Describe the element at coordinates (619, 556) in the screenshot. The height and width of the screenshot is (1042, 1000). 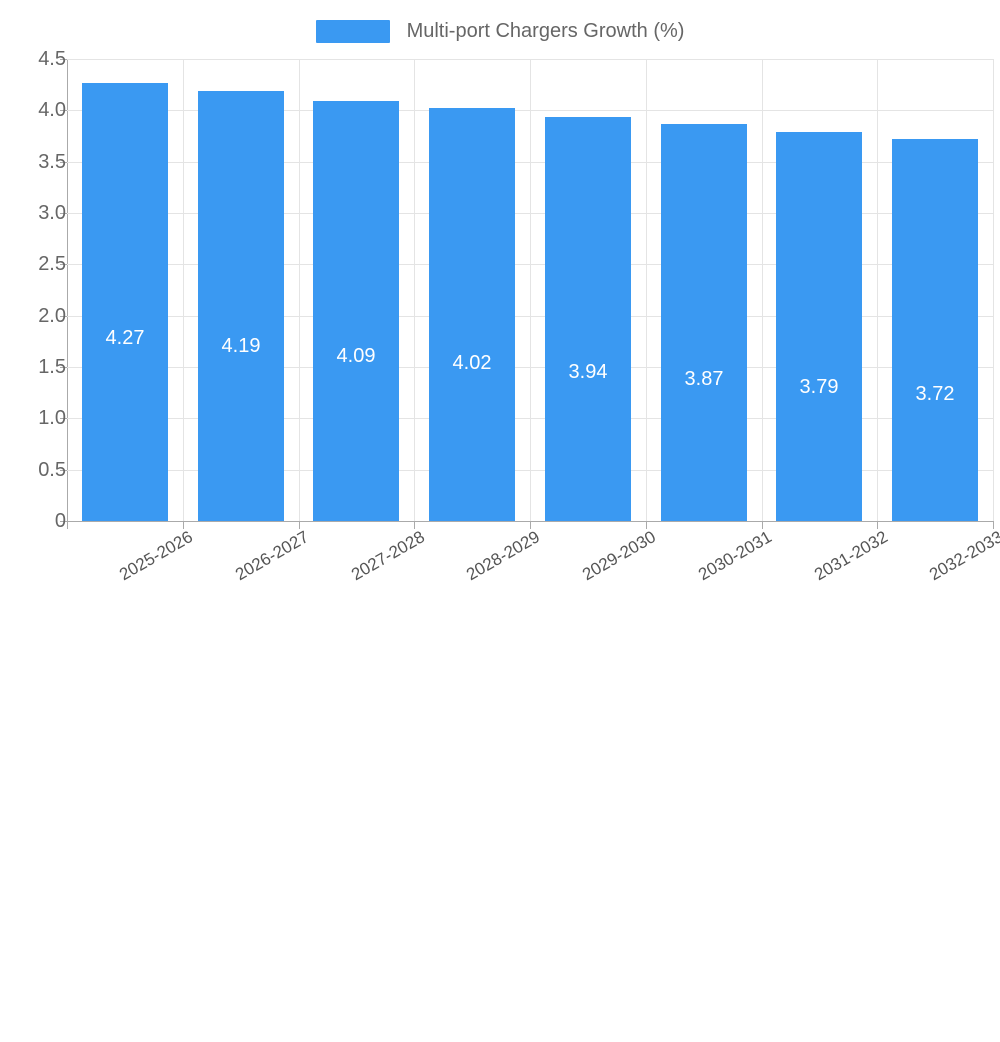
I see `x-axis-tick-label: 2029-2030` at that location.